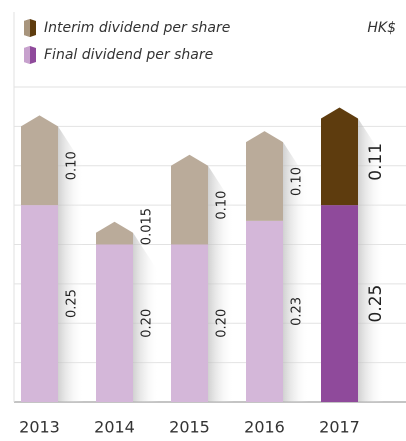 The width and height of the screenshot is (406, 441). I want to click on x-tick-label: 2016, so click(264, 427).